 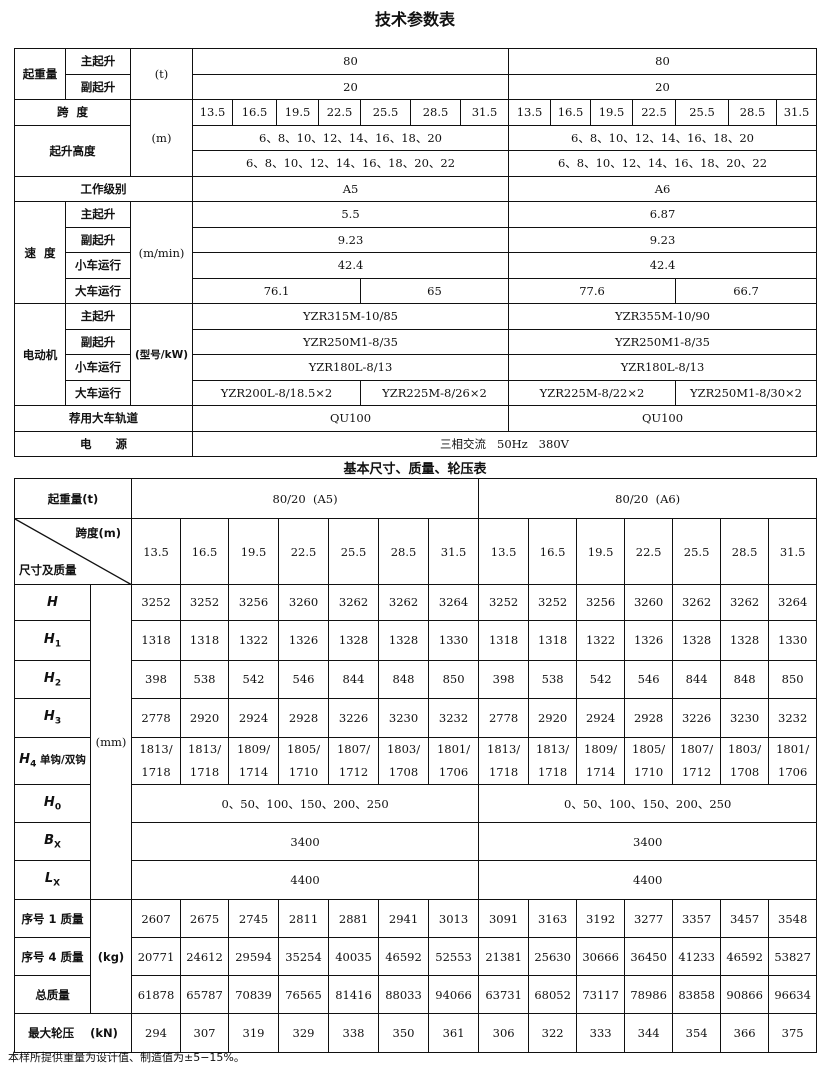 I want to click on cell: 77.6, so click(x=592, y=290).